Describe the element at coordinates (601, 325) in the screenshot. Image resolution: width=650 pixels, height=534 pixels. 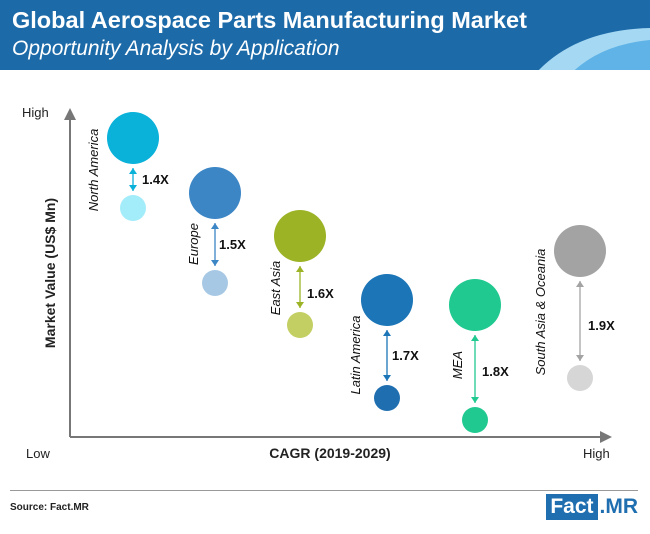
I see `multiplier-label-south-asia-oceania: 1.9X` at that location.